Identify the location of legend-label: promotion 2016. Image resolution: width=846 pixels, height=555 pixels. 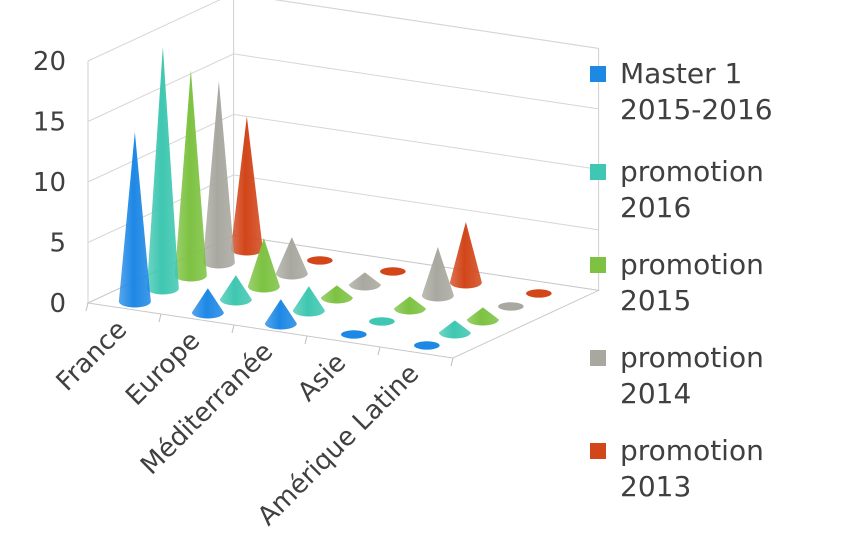
(692, 189).